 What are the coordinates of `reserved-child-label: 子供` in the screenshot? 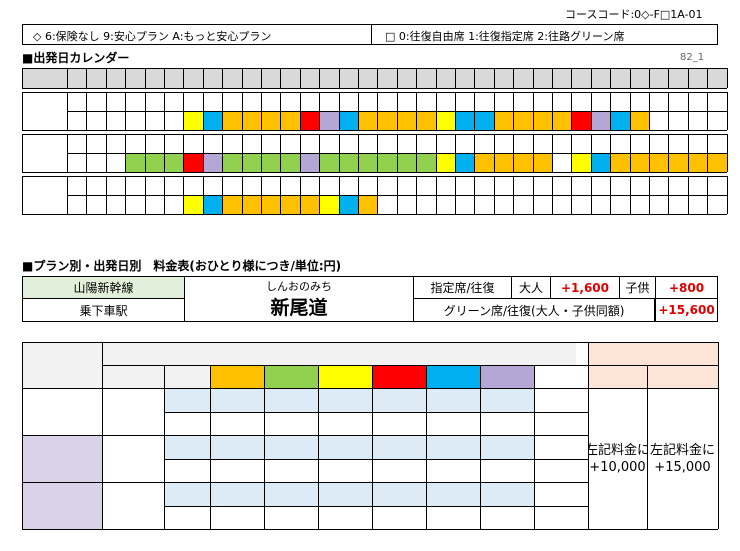 It's located at (637, 287).